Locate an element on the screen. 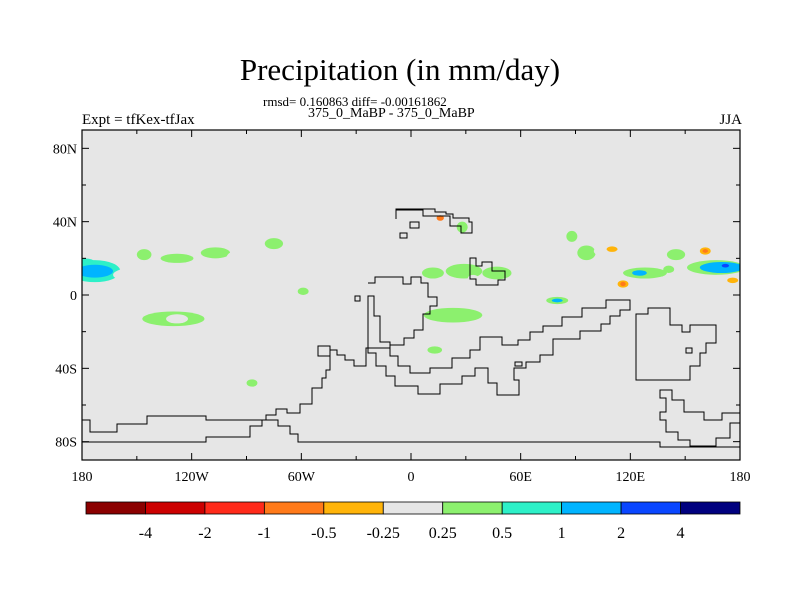 The width and height of the screenshot is (800, 600). x-tick-label: 120W is located at coordinates (192, 477).